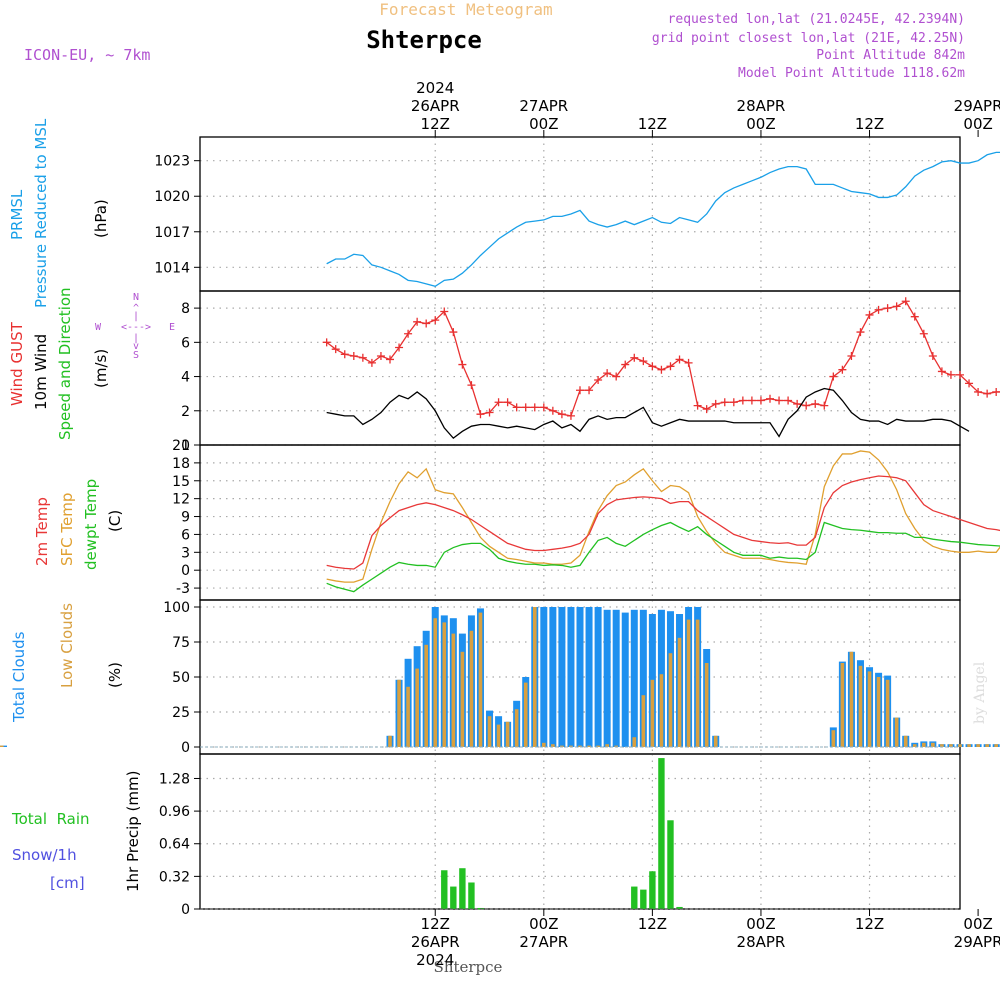 This screenshot has width=1000, height=1000. What do you see at coordinates (869, 124) in the screenshot?
I see `top-tick-label-4-0: 12Z` at bounding box center [869, 124].